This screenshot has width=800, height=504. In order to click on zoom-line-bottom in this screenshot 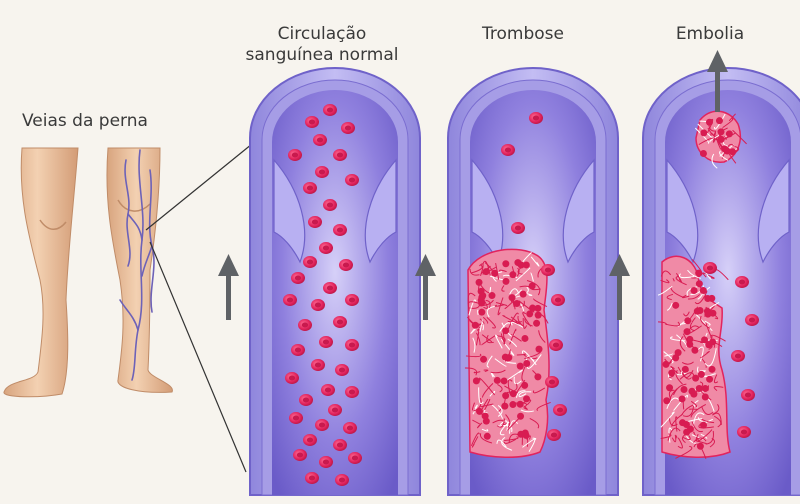, I will do `click(198, 357)`.